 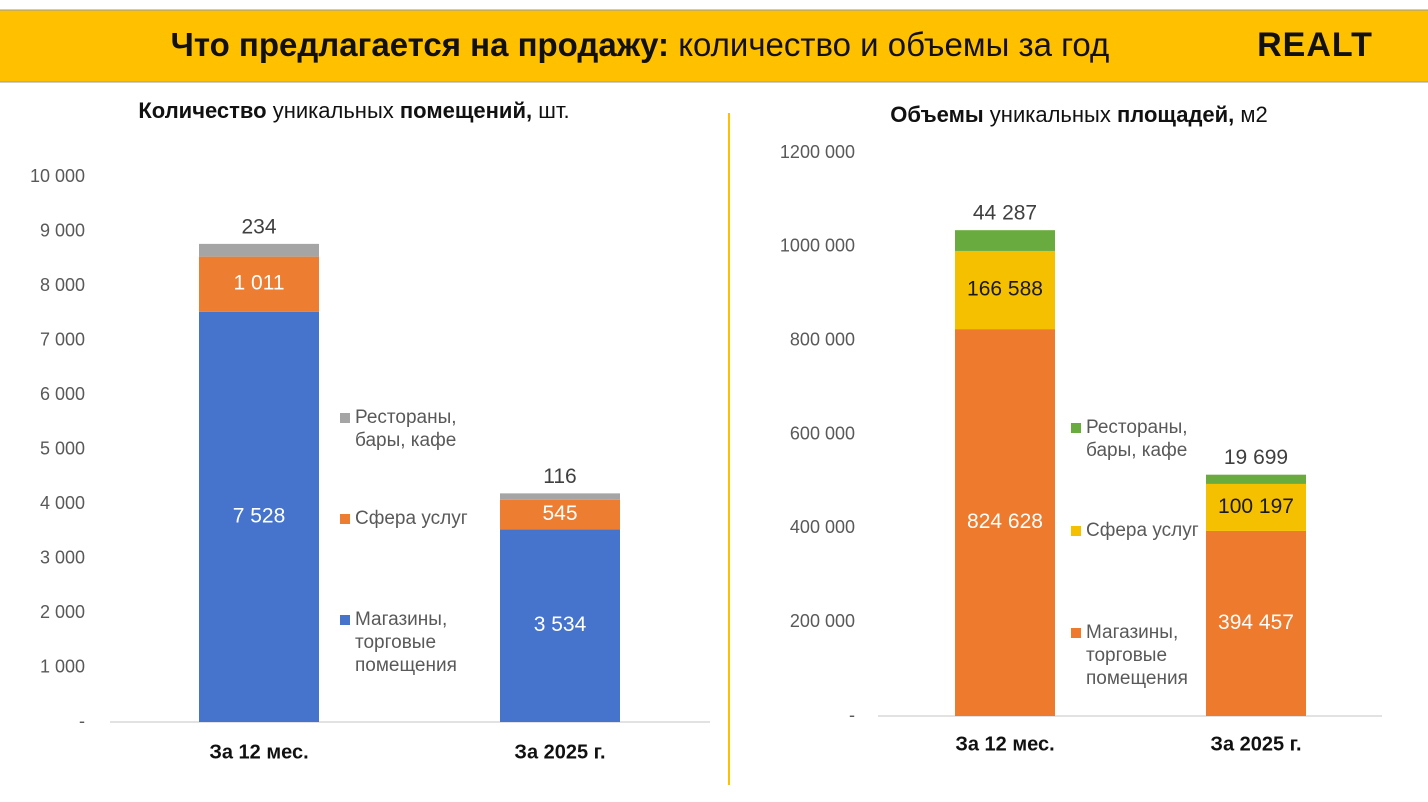 I want to click on title-part: площадей,, so click(x=1175, y=114).